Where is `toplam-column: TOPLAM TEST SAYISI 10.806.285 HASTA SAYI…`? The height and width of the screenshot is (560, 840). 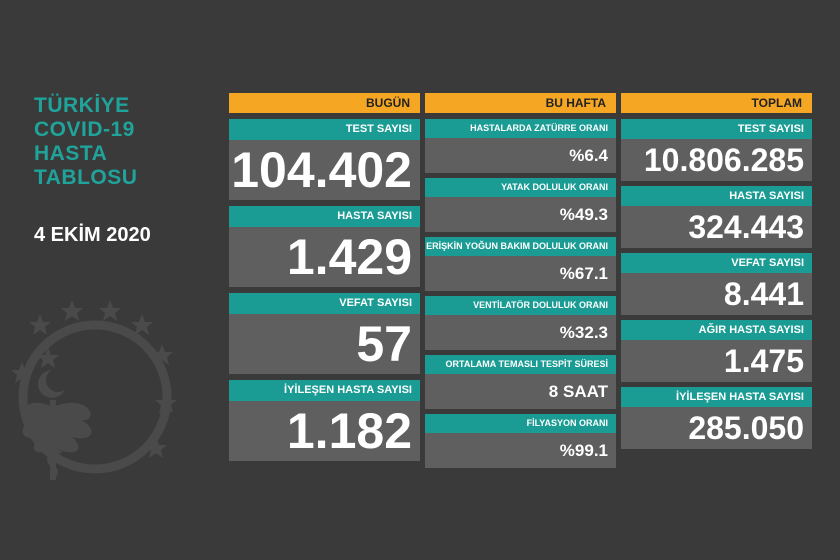
toplam-column: TOPLAM TEST SAYISI 10.806.285 HASTA SAYI… is located at coordinates (716, 271).